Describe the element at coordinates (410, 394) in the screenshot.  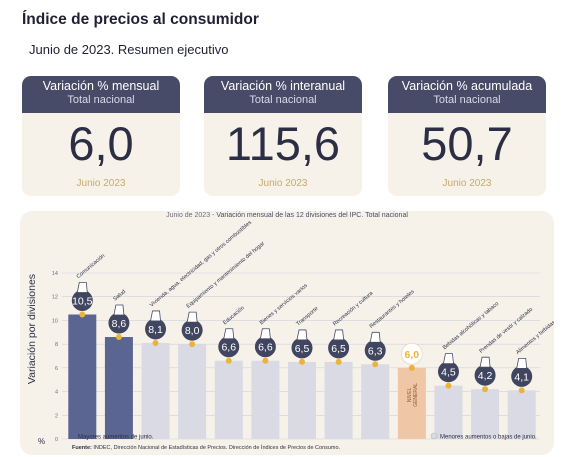
I see `general-label: NIVEL` at that location.